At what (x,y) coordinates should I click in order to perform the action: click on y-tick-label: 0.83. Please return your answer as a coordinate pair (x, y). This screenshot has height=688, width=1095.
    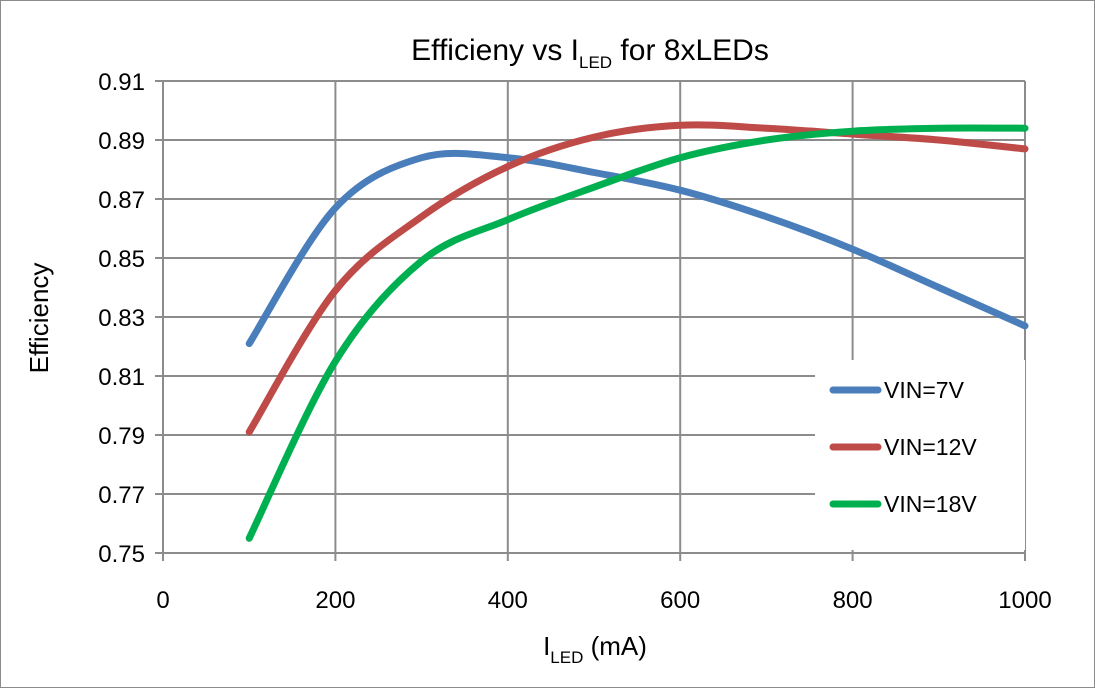
    Looking at the image, I should click on (121, 318).